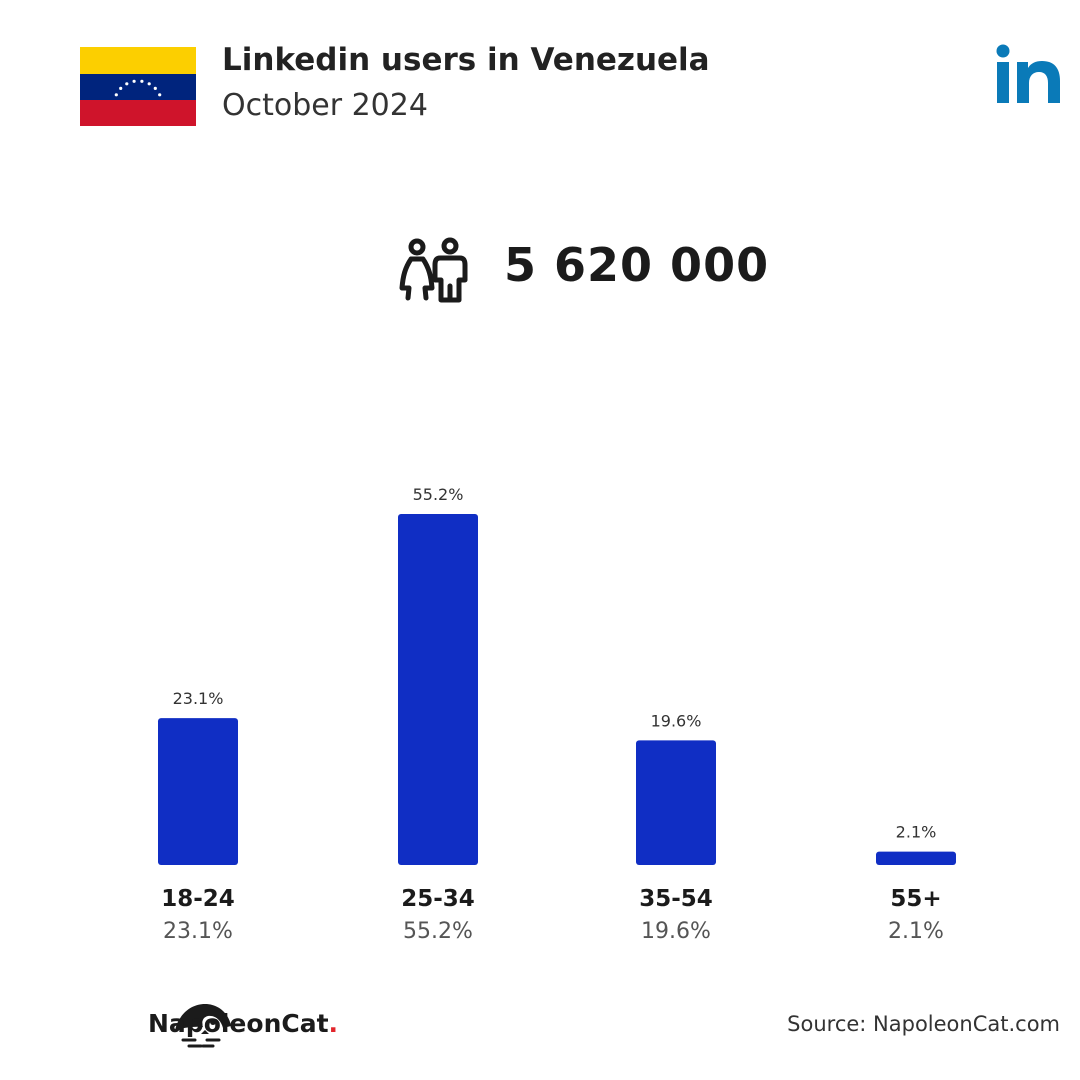 Image resolution: width=1080 pixels, height=1080 pixels. I want to click on bar-55+, so click(916, 858).